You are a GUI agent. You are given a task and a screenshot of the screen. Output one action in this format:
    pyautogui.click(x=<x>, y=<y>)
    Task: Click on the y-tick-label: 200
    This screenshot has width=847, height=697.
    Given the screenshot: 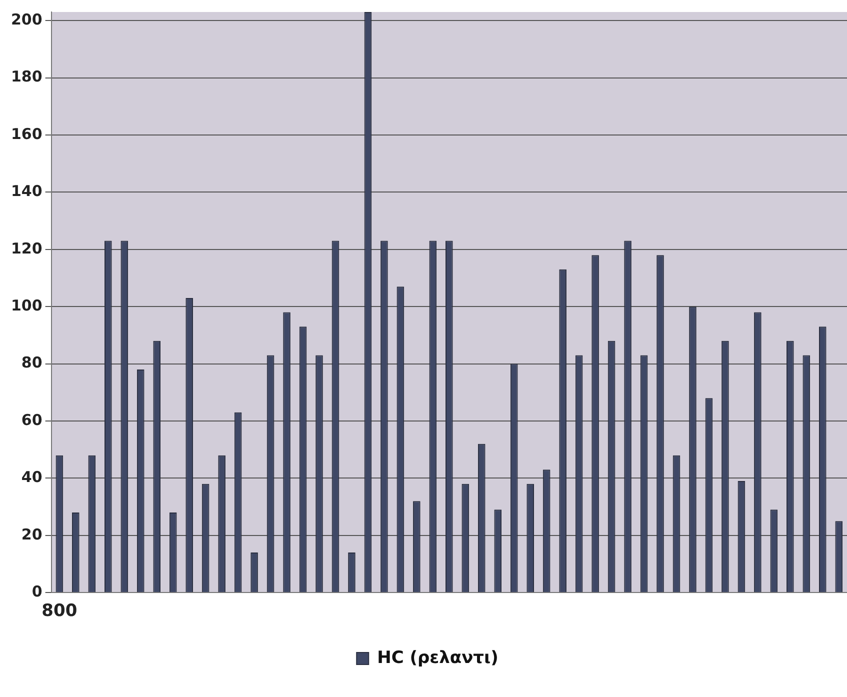 What is the action you would take?
    pyautogui.click(x=26, y=19)
    